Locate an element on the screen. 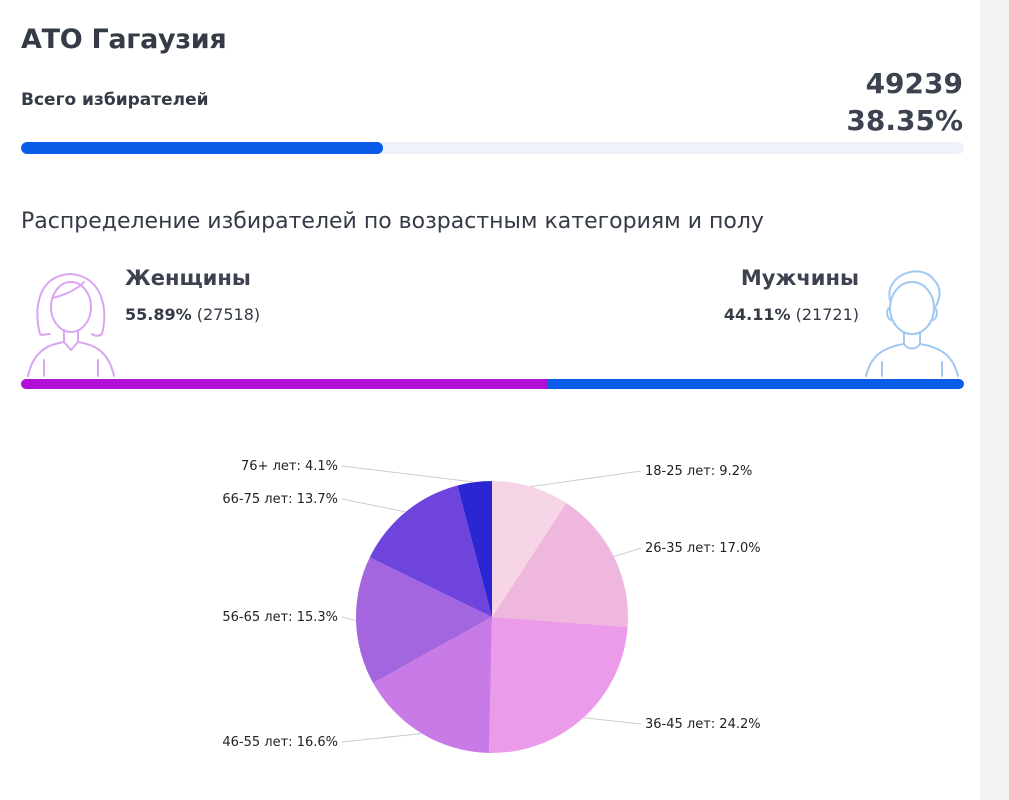 The image size is (1009, 800). voters-progress-fill is located at coordinates (202, 148).